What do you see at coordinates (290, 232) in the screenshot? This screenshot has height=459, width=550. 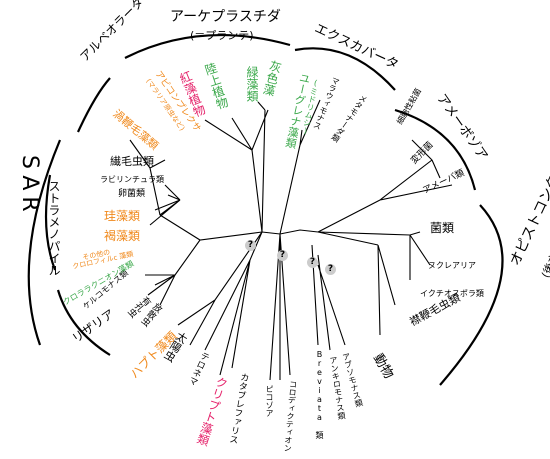 I see `core-branch` at bounding box center [290, 232].